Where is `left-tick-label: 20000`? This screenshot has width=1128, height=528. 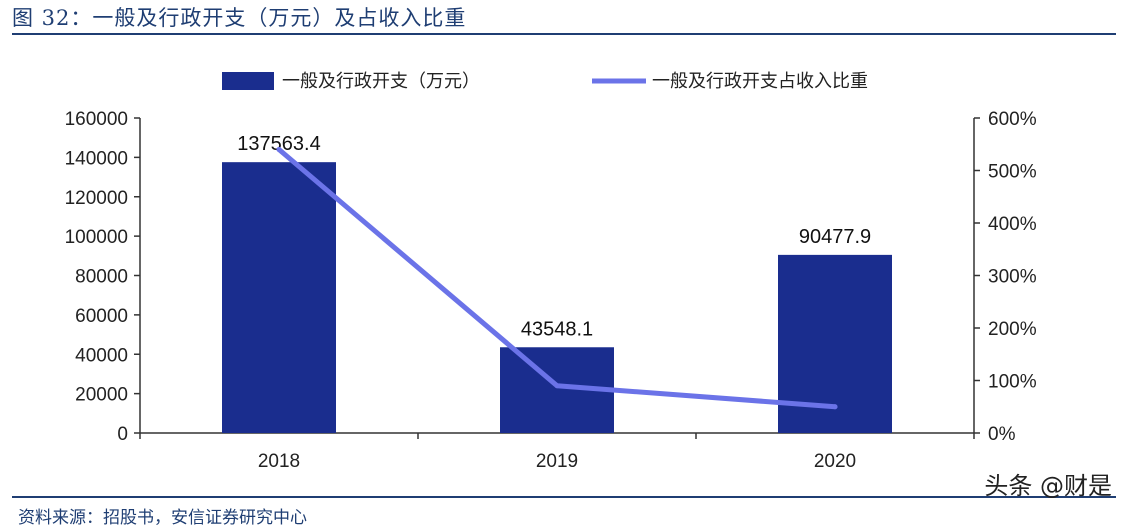
left-tick-label: 20000 is located at coordinates (101, 395).